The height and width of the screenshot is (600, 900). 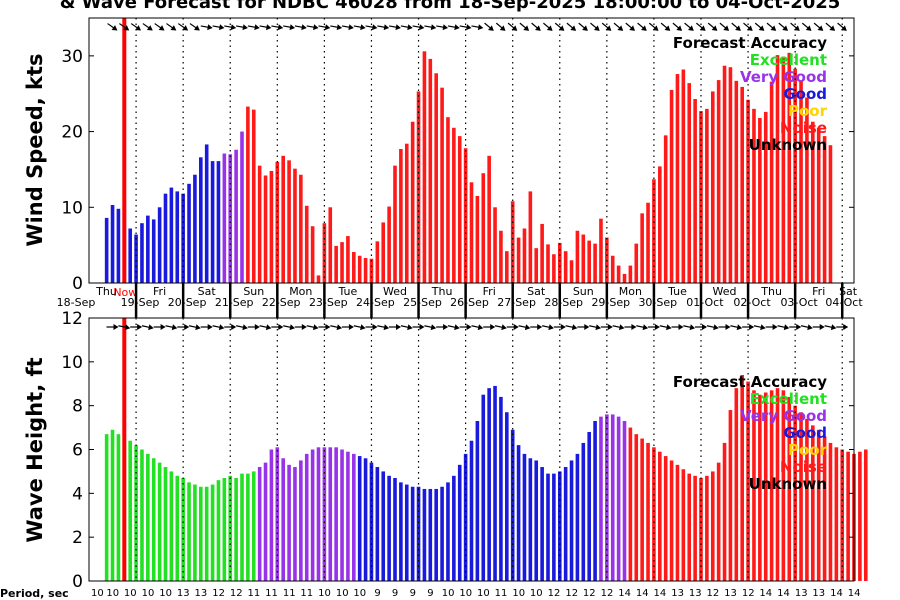 What do you see at coordinates (844, 302) in the screenshot?
I see `day-date-label: 04-Oct` at bounding box center [844, 302].